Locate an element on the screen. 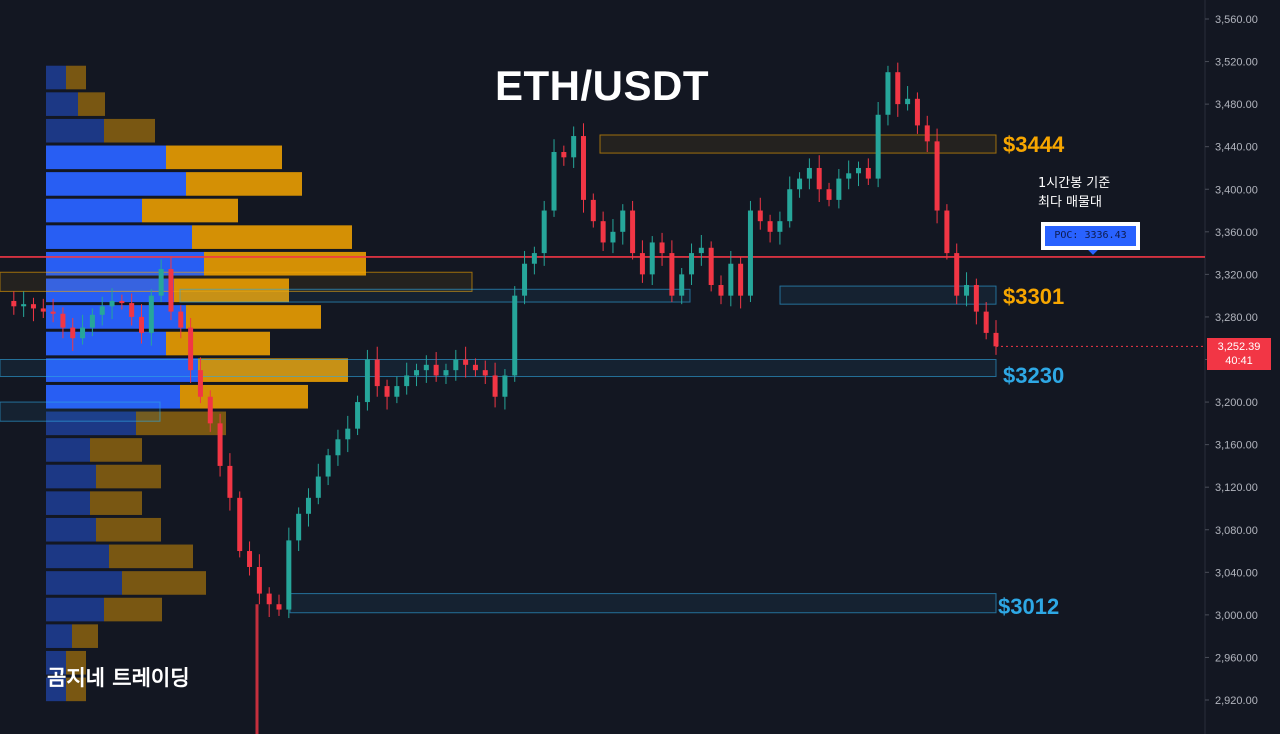 This screenshot has height=734, width=1280. level-label-3230: $3230 is located at coordinates (1034, 375).